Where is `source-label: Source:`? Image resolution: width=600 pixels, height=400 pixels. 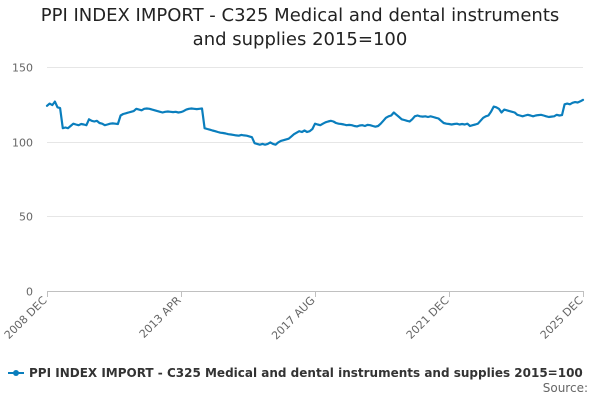 source-label: Source: is located at coordinates (565, 388).